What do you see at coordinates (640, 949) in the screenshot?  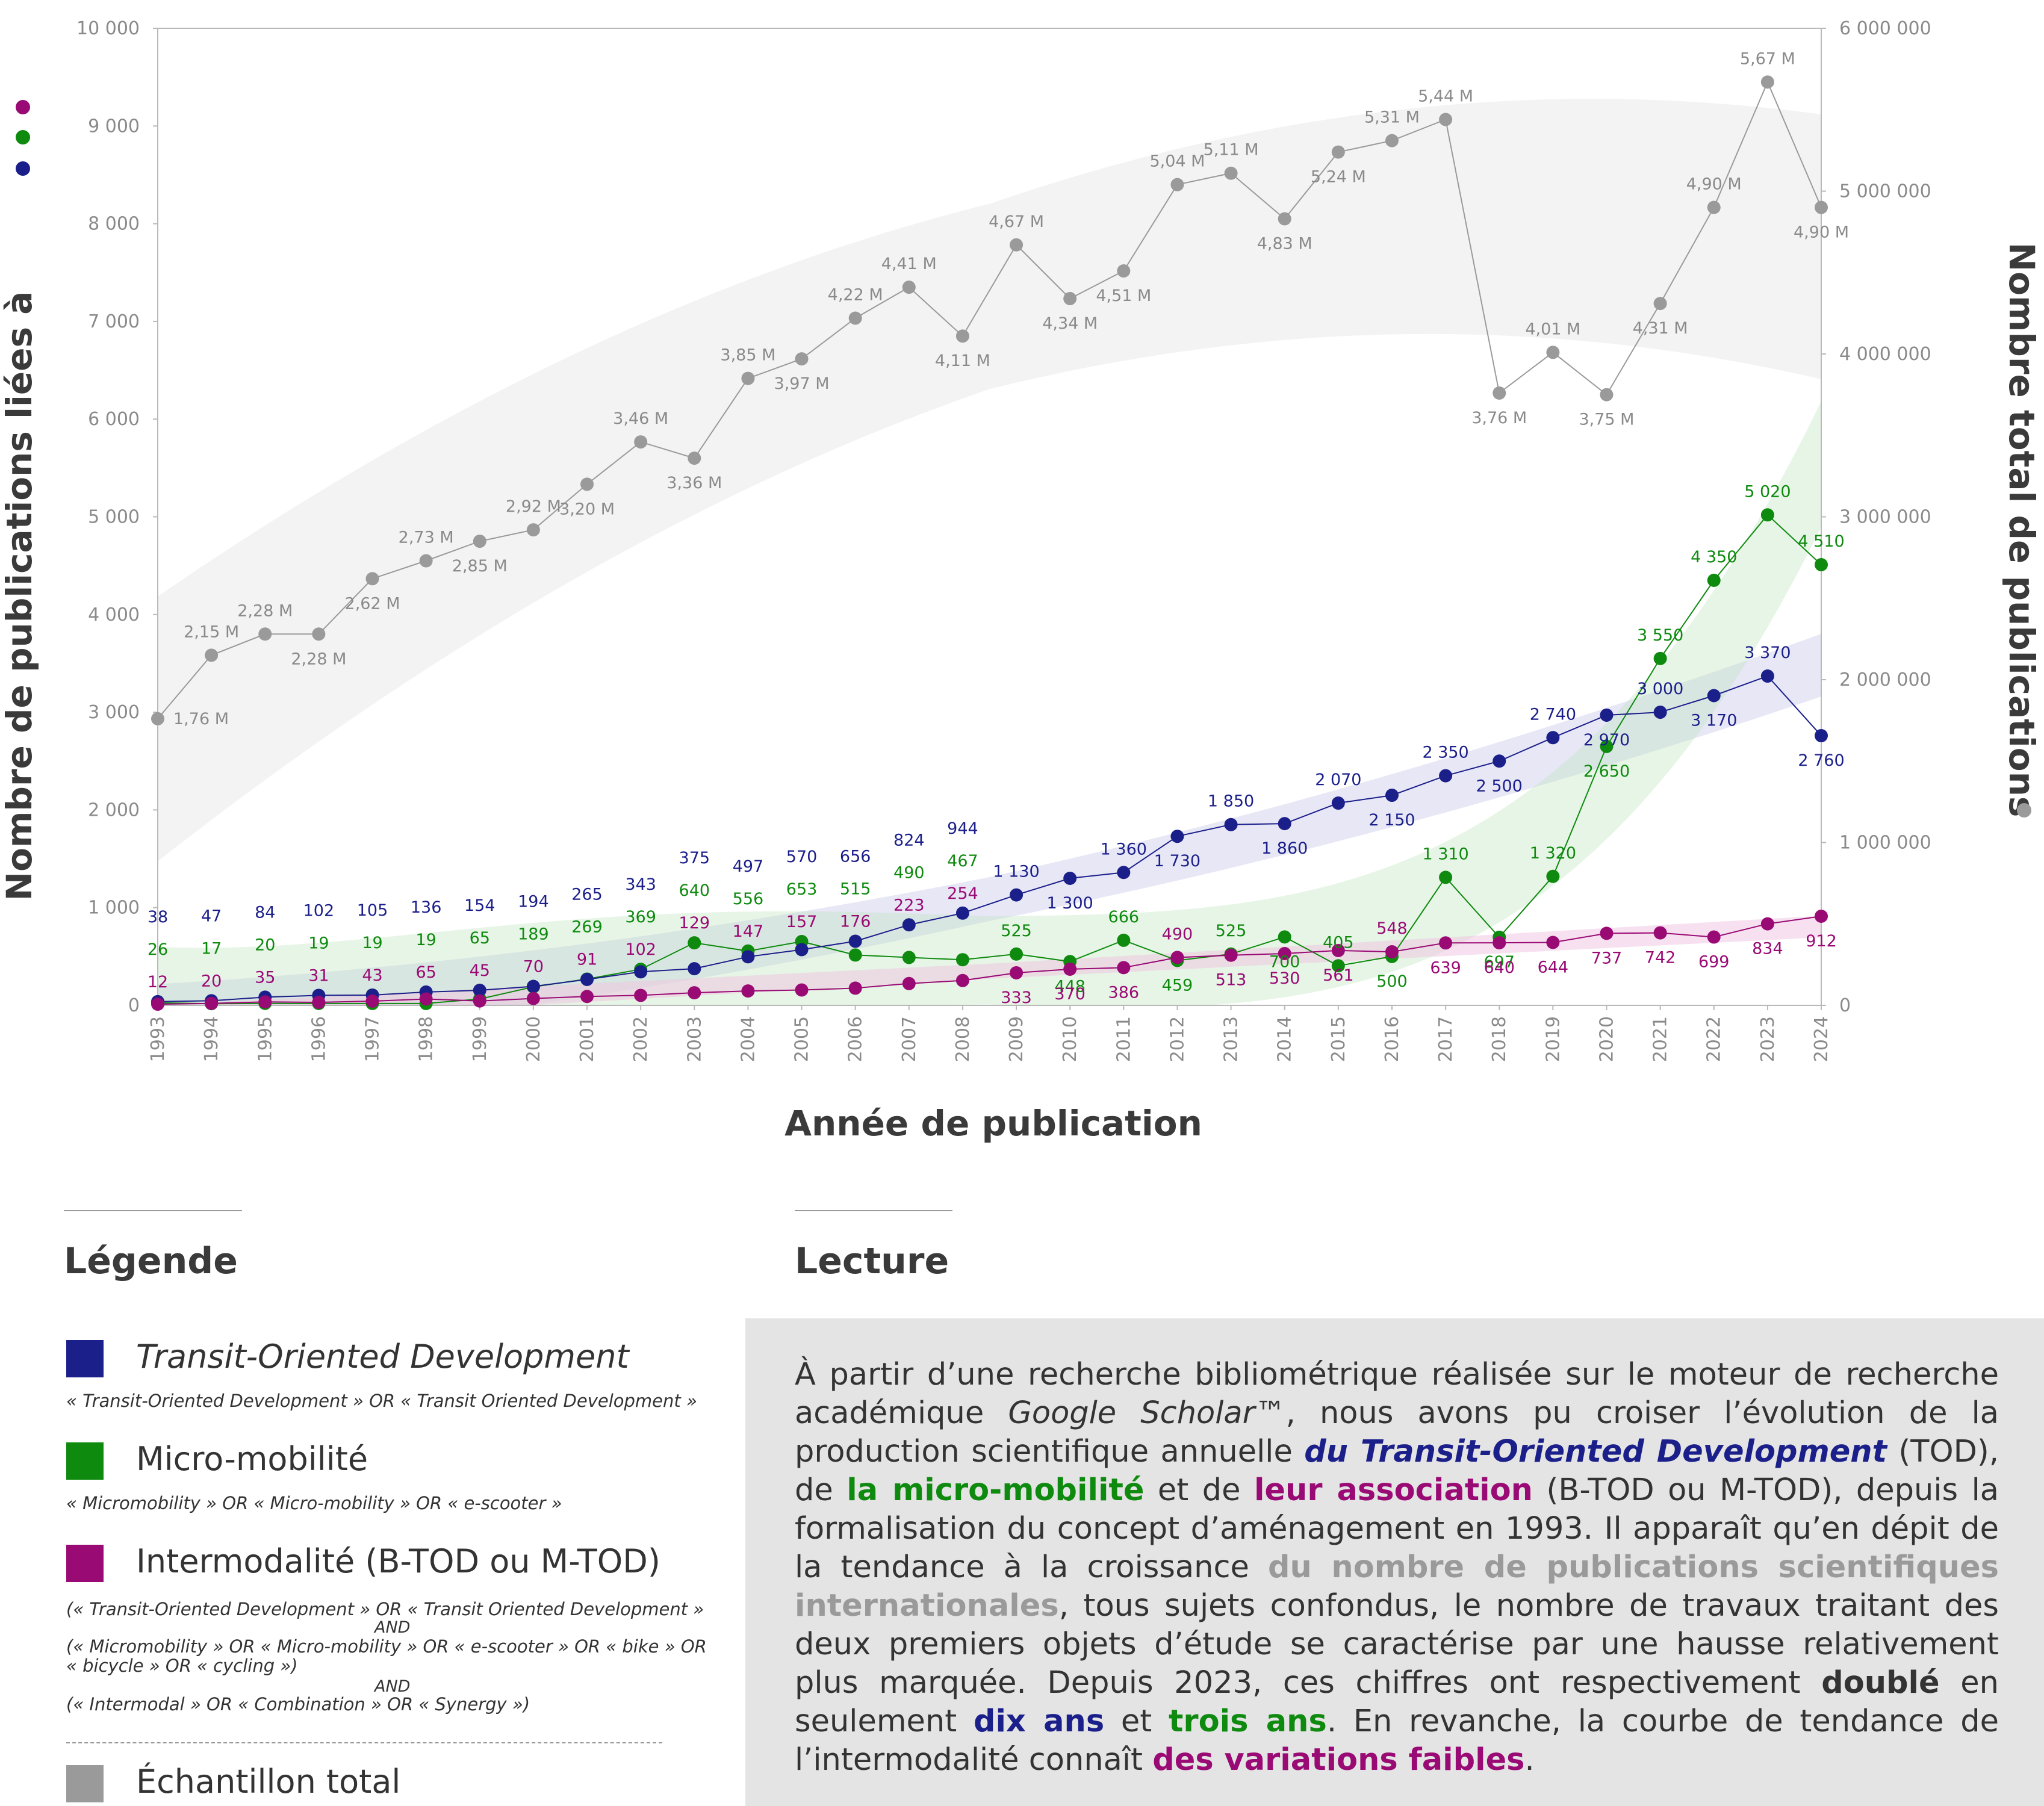 I see `label-inter-2002: 102` at bounding box center [640, 949].